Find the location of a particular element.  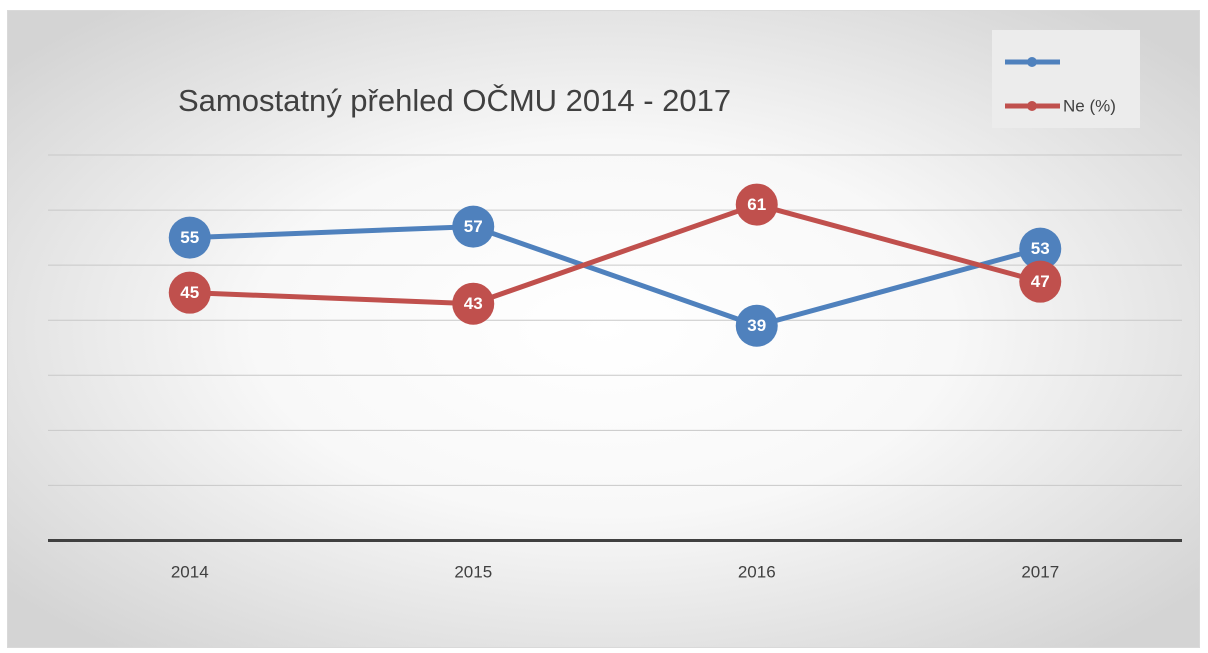

data-label: 55 is located at coordinates (189, 237).